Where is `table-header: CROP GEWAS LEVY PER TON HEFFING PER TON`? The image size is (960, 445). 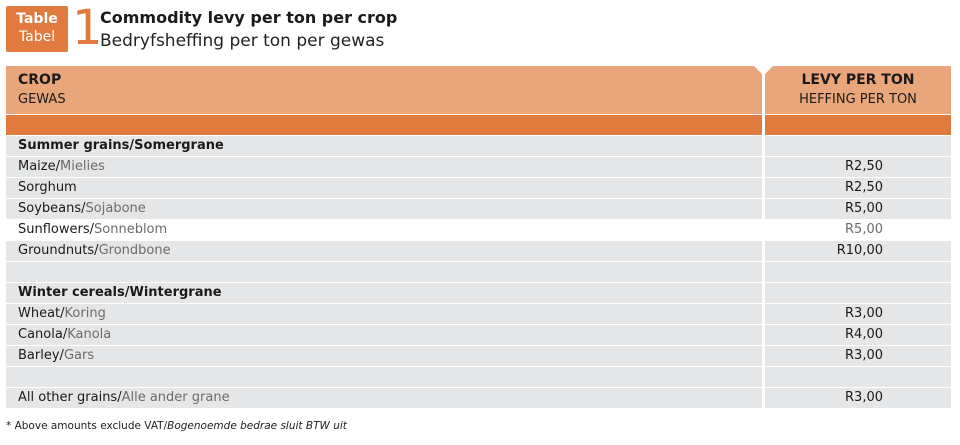
table-header: CROP GEWAS LEVY PER TON HEFFING PER TON is located at coordinates (478, 90).